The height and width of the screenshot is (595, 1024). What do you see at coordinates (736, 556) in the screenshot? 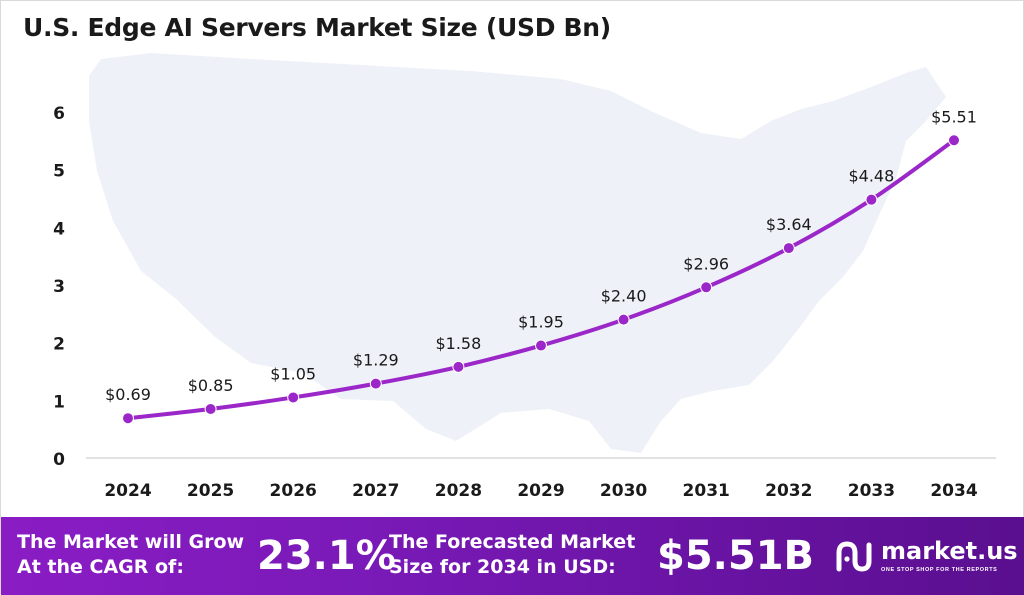
I see `forecast-value: $5.51B` at bounding box center [736, 556].